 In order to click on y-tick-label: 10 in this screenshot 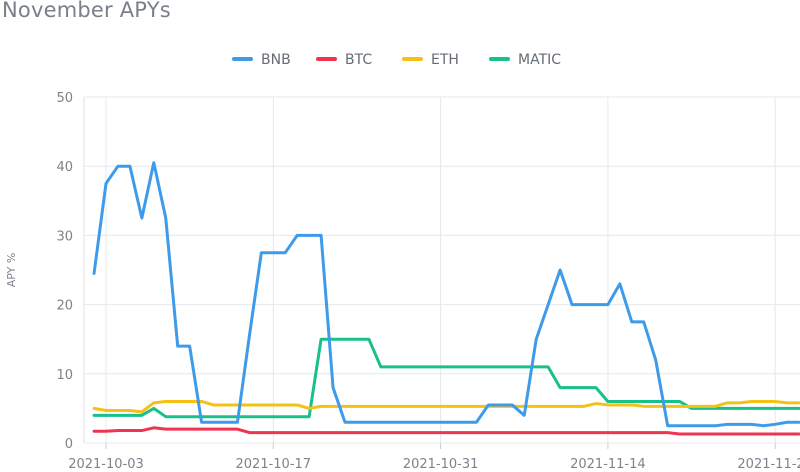, I will do `click(64, 375)`.